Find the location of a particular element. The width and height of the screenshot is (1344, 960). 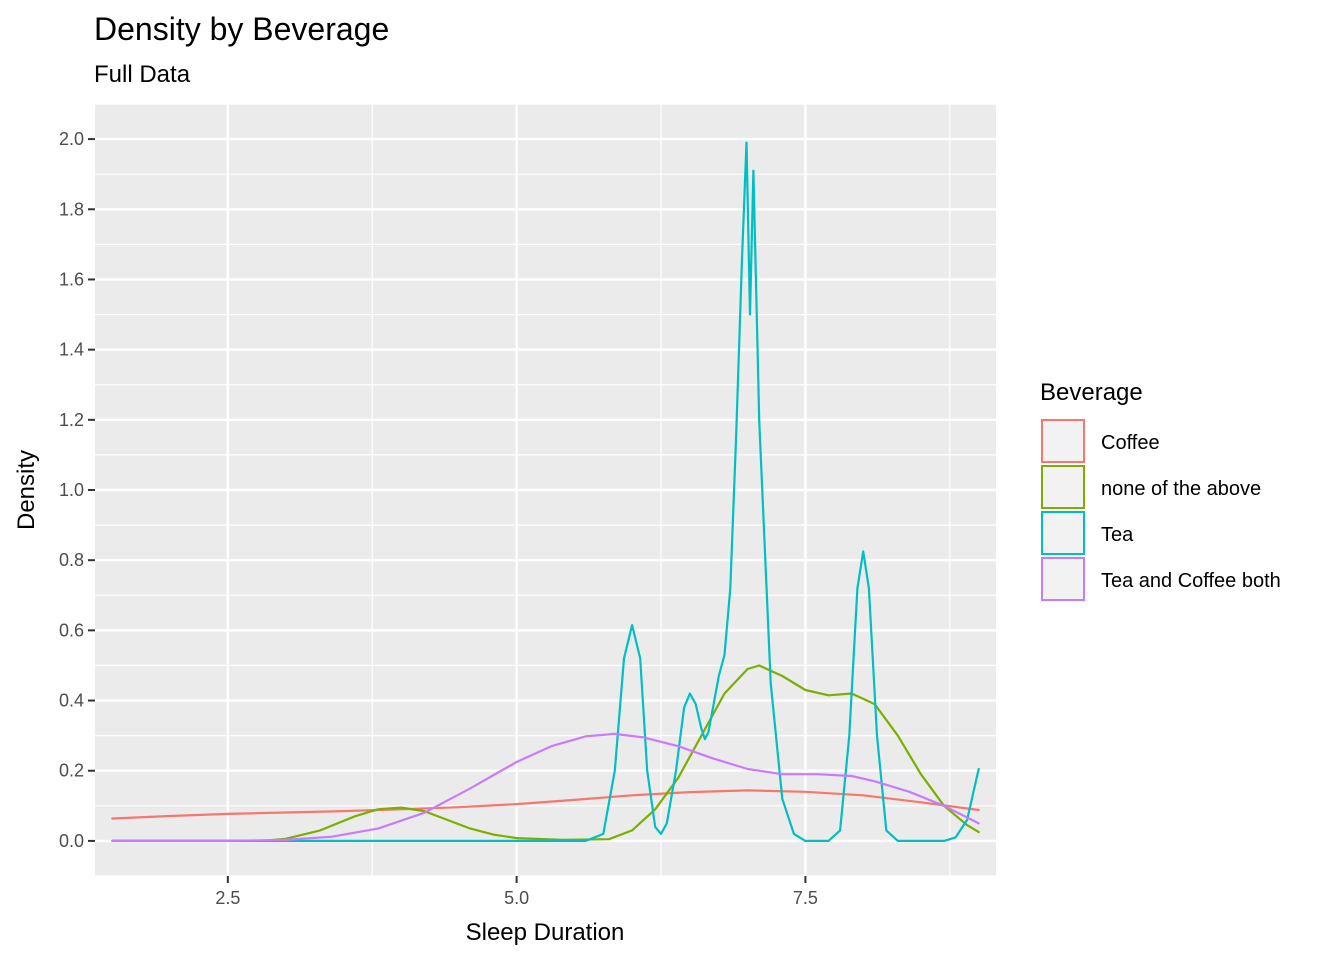

y-tick-label: 1.4 is located at coordinates (71, 350).